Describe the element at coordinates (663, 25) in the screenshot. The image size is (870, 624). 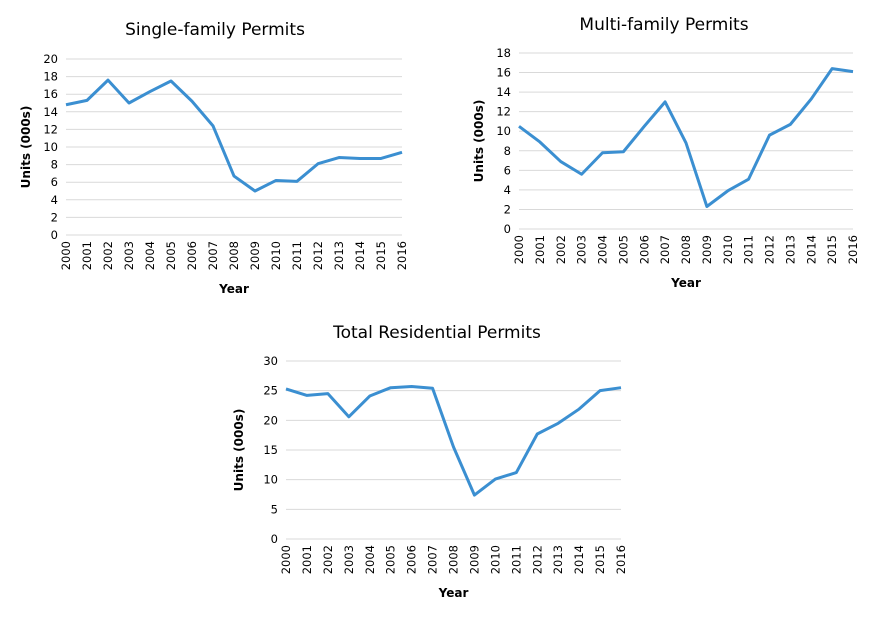
I see `chart-title: Multi-family Permits` at that location.